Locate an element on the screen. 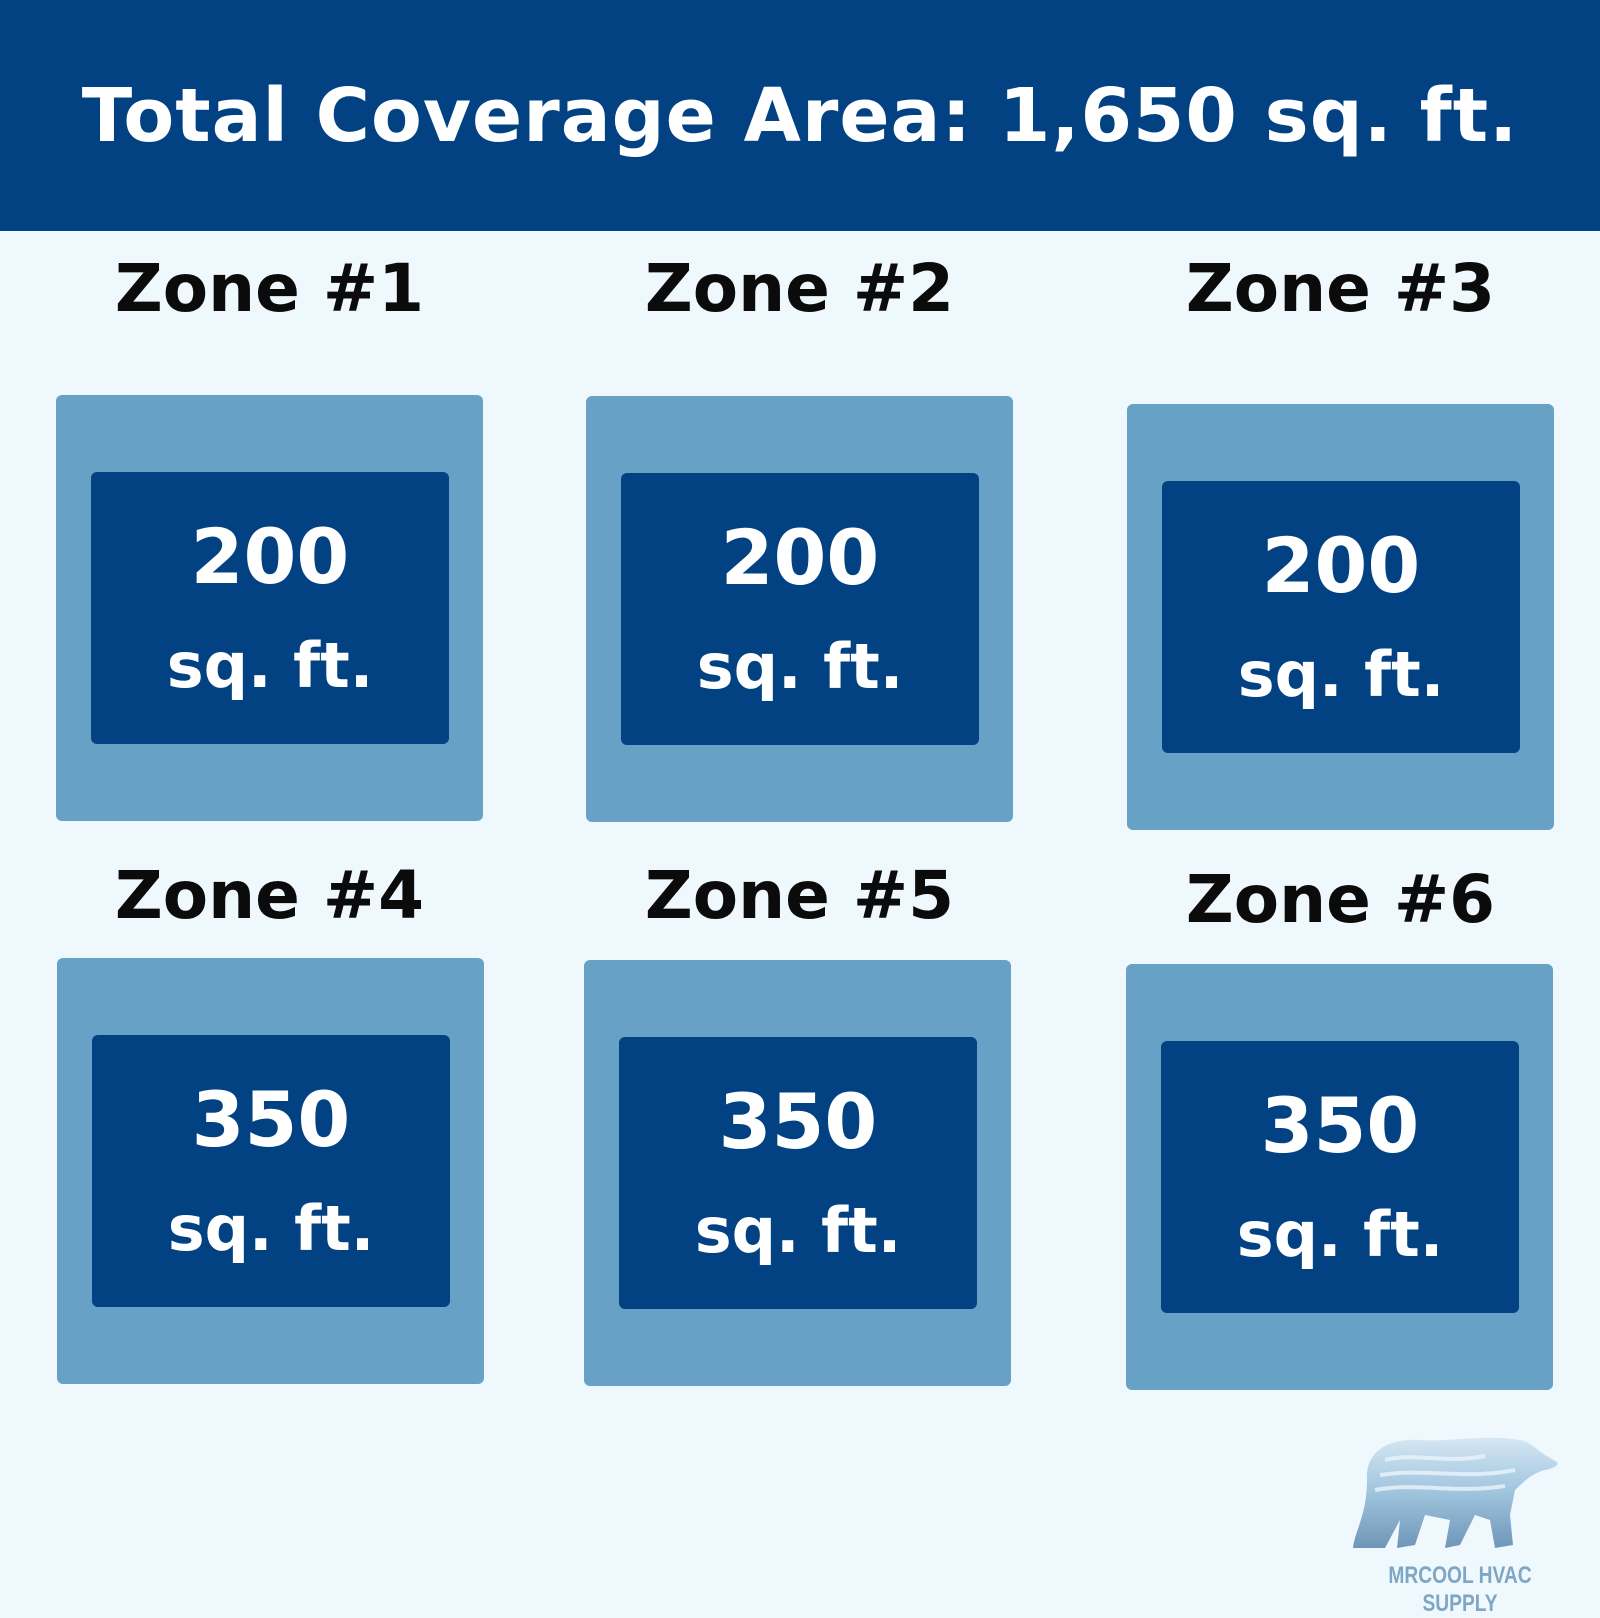 The height and width of the screenshot is (1618, 1600). zone-2-box: 200 sq. ft. is located at coordinates (799, 609).